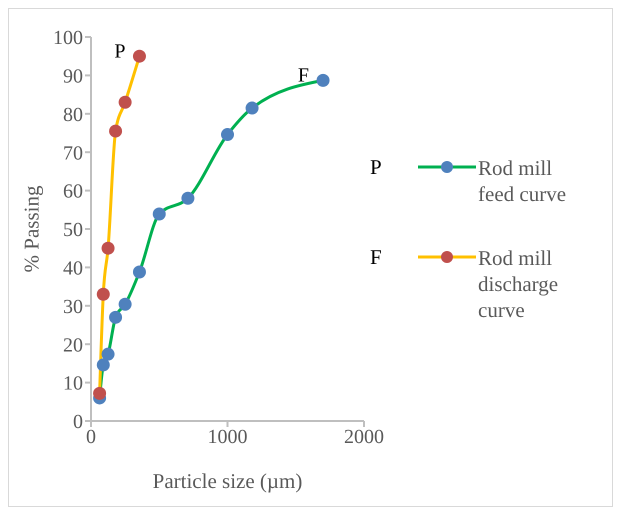  I want to click on y-tick-label: 40, so click(73, 269).